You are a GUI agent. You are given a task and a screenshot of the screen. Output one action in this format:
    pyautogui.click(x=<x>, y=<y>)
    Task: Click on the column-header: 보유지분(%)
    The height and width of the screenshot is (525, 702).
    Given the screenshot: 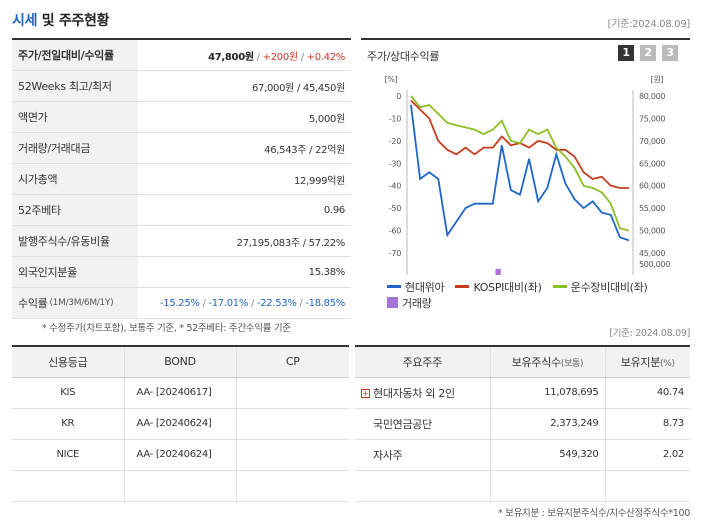 What is the action you would take?
    pyautogui.click(x=647, y=362)
    